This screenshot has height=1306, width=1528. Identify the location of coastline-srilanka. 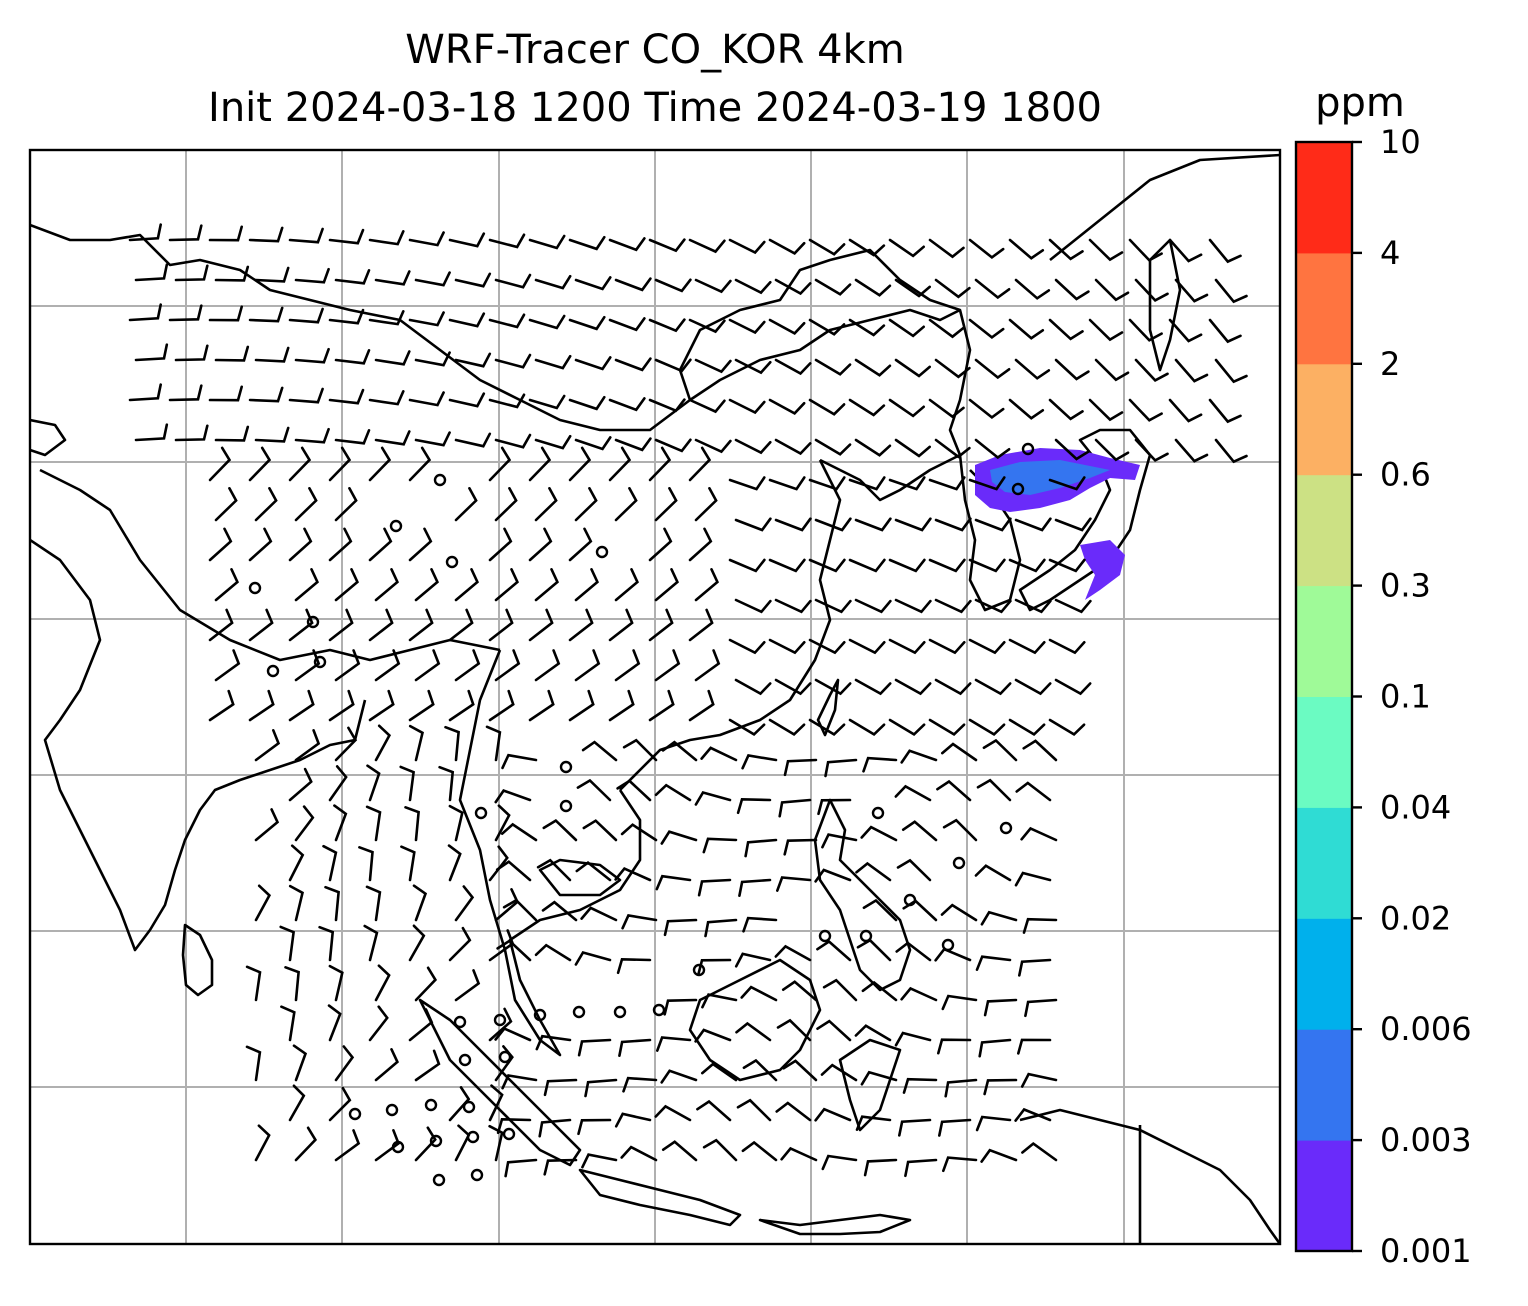
(197, 960).